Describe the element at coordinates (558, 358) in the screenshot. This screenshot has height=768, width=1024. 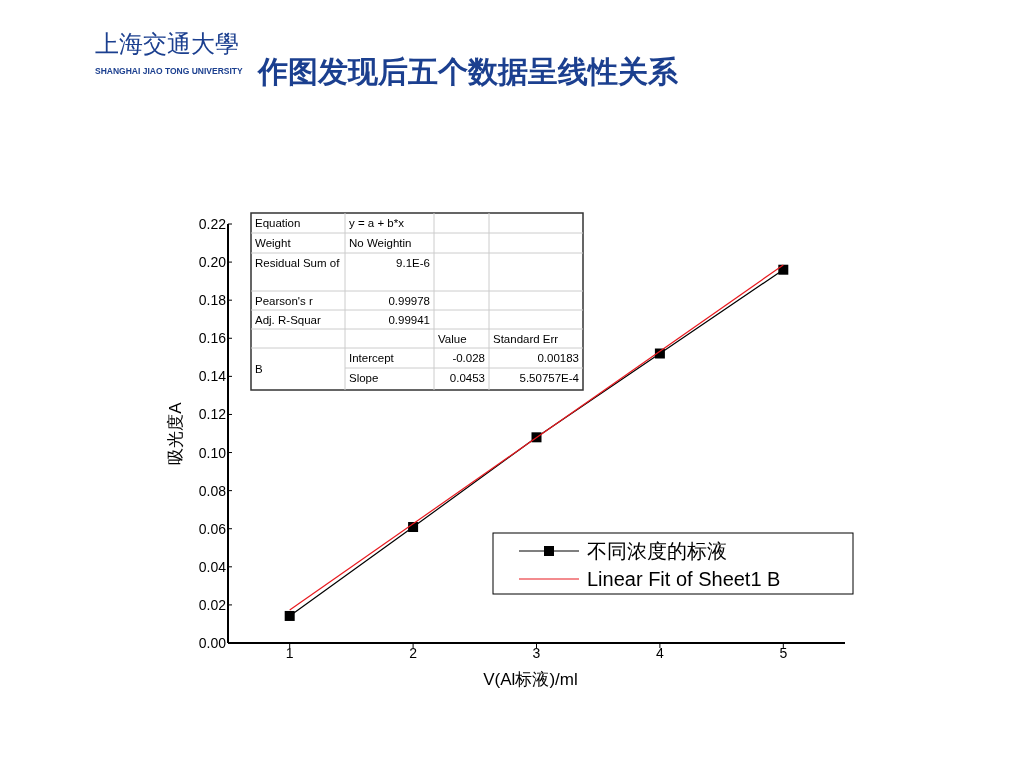
I see `annotation: 0.00183` at that location.